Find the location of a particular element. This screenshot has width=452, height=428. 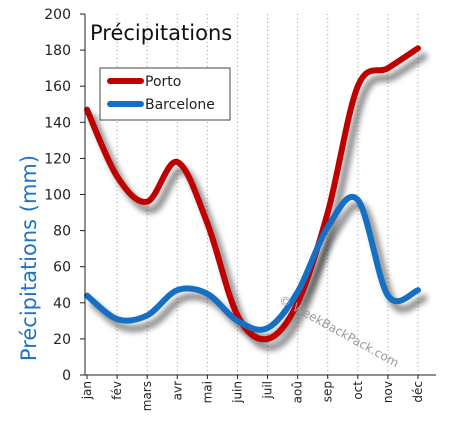

x-tick-label: déc is located at coordinates (418, 392).